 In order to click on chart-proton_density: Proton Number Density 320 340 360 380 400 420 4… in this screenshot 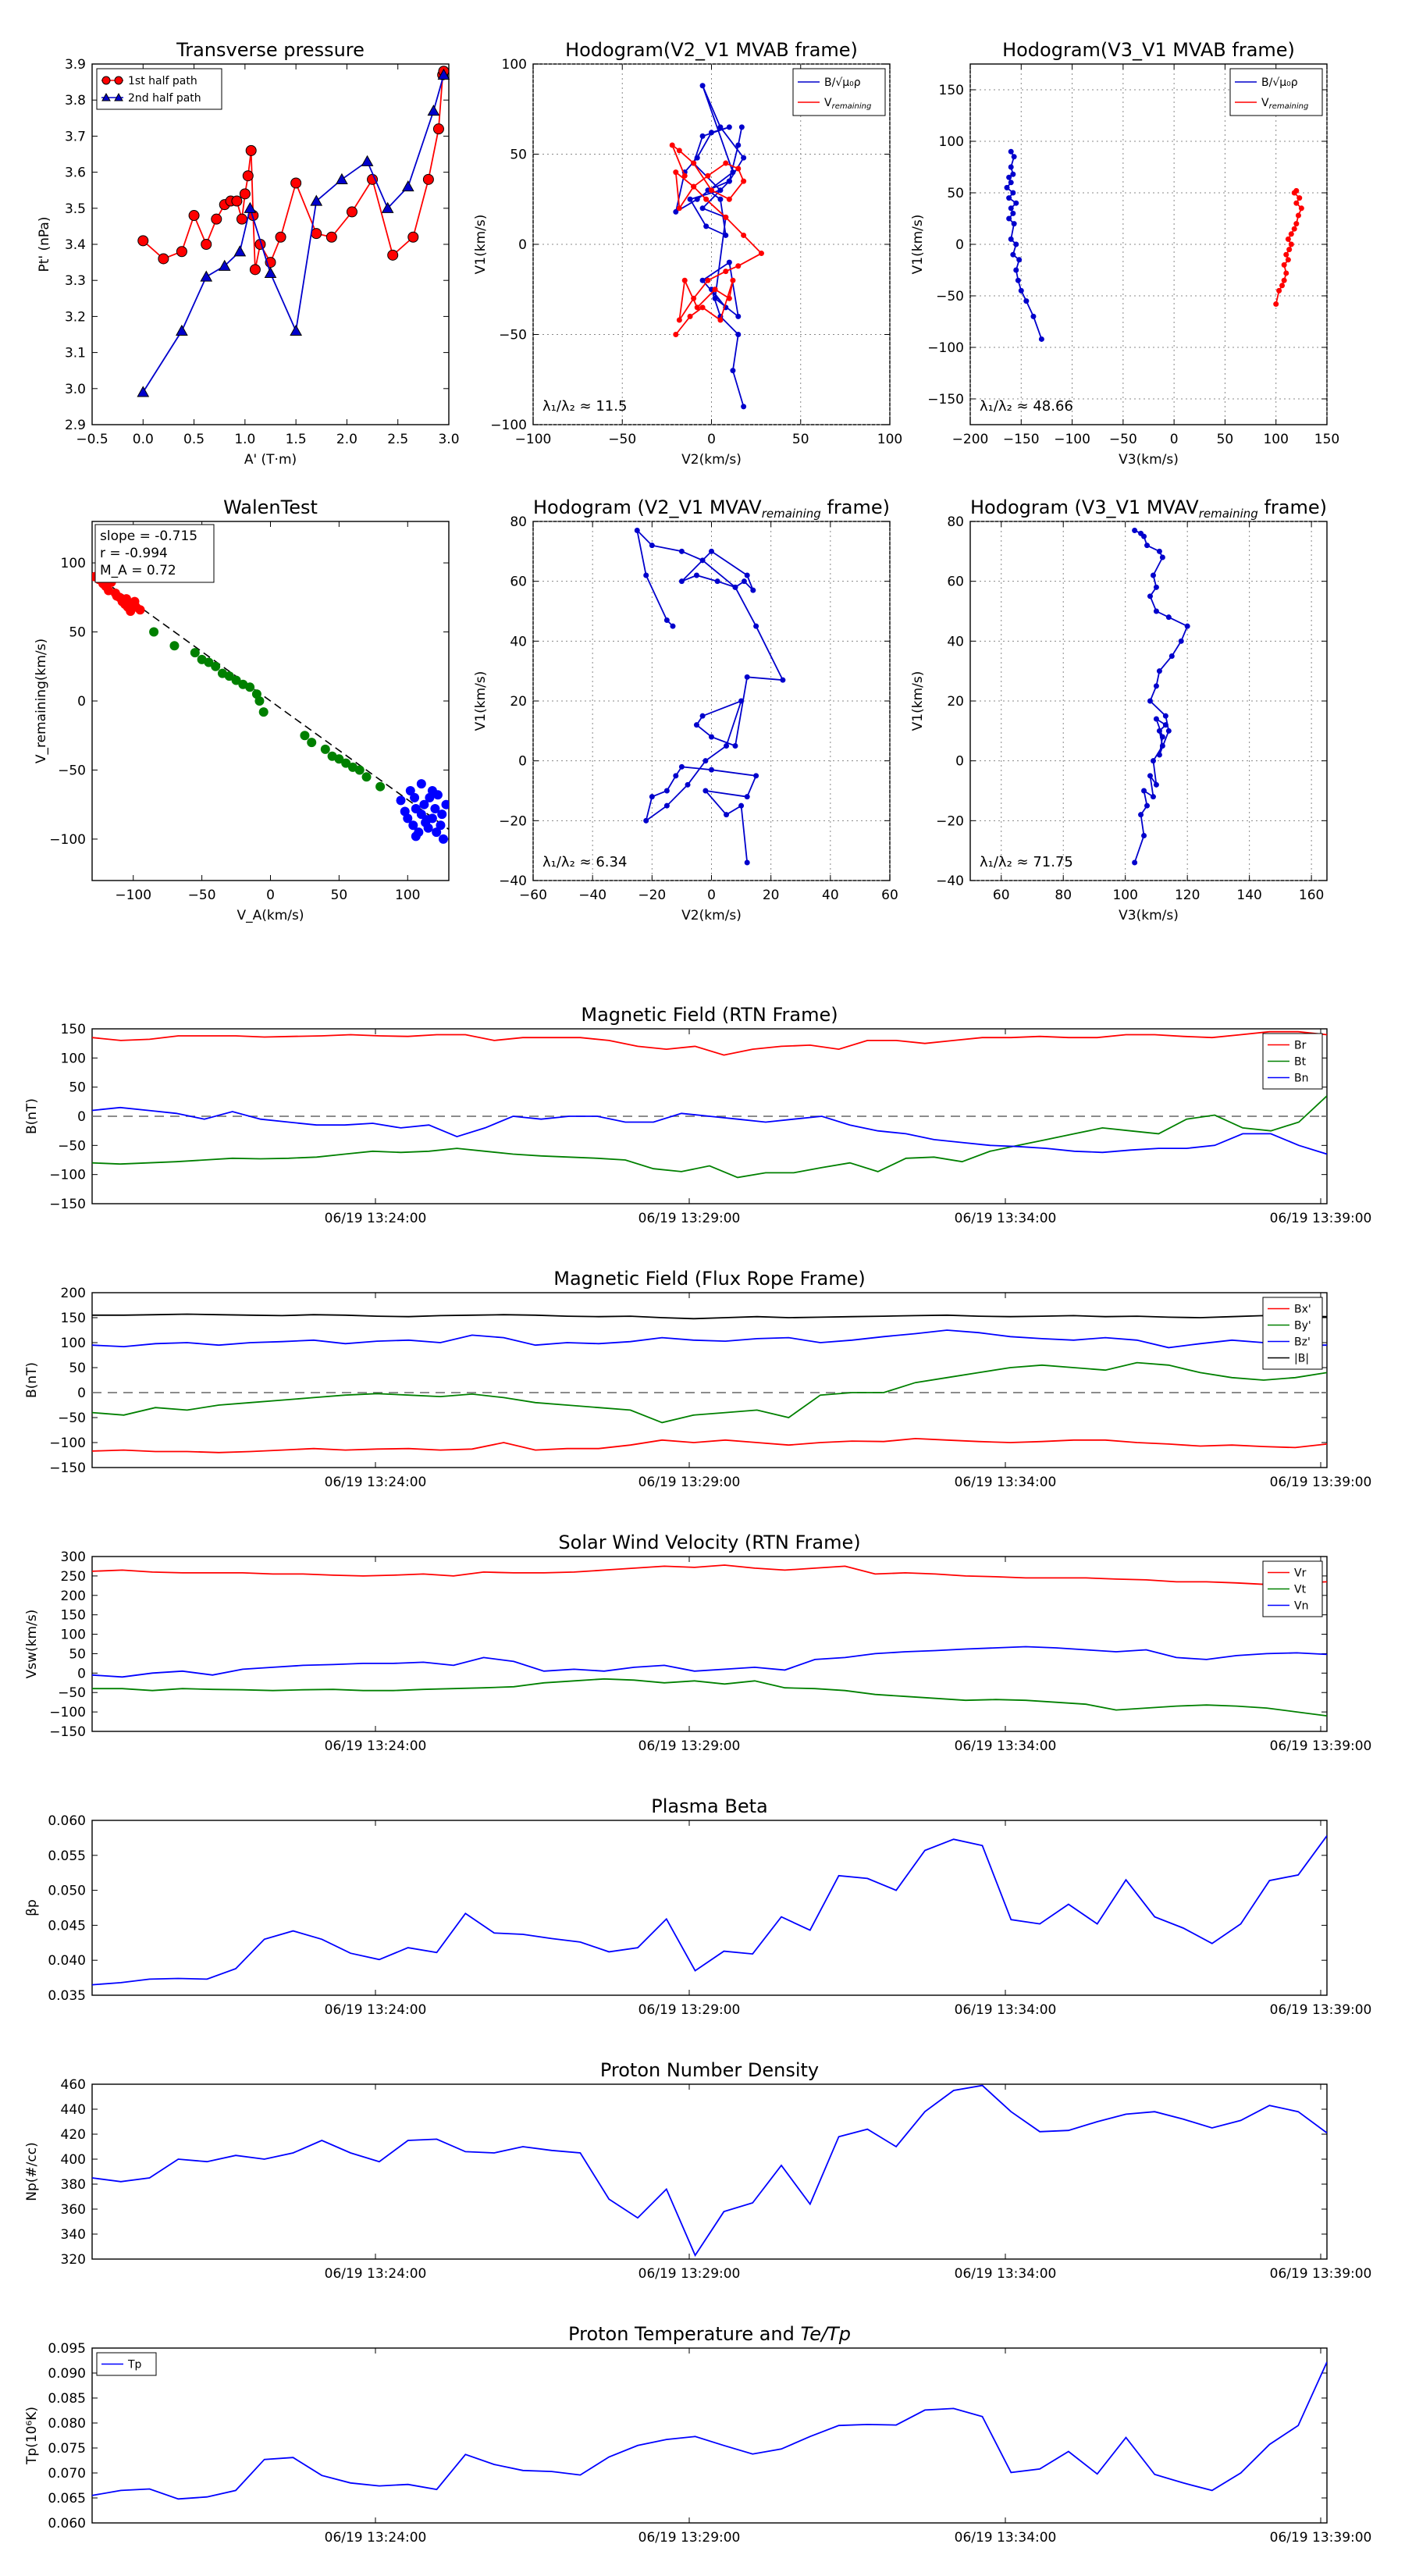, I will do `click(697, 2170)`.